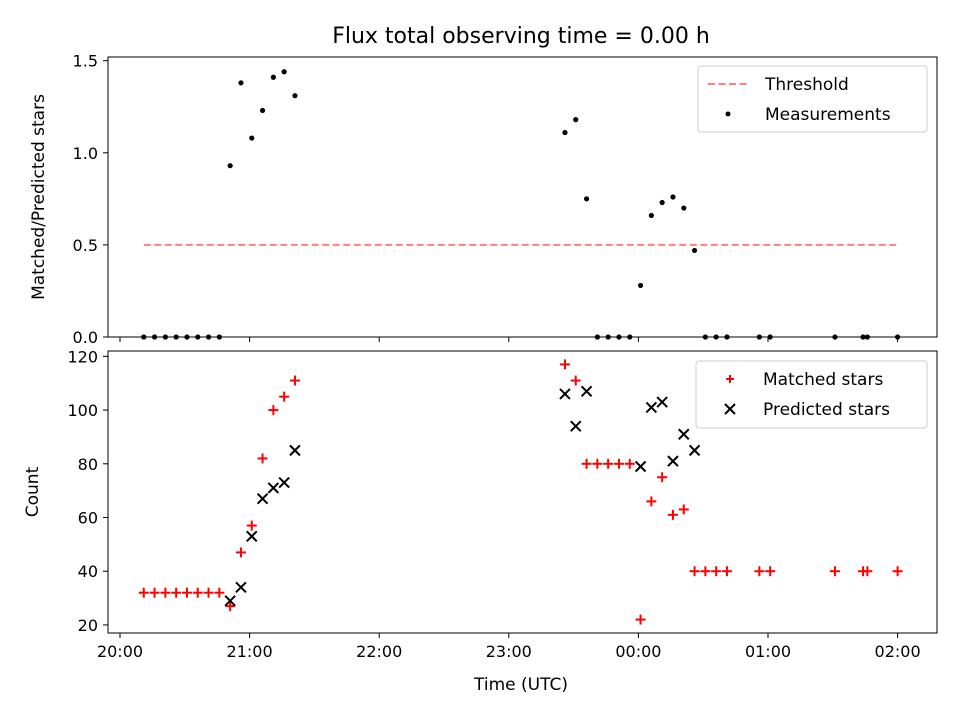 The height and width of the screenshot is (720, 960). I want to click on x-tick-label: 02:00, so click(898, 651).